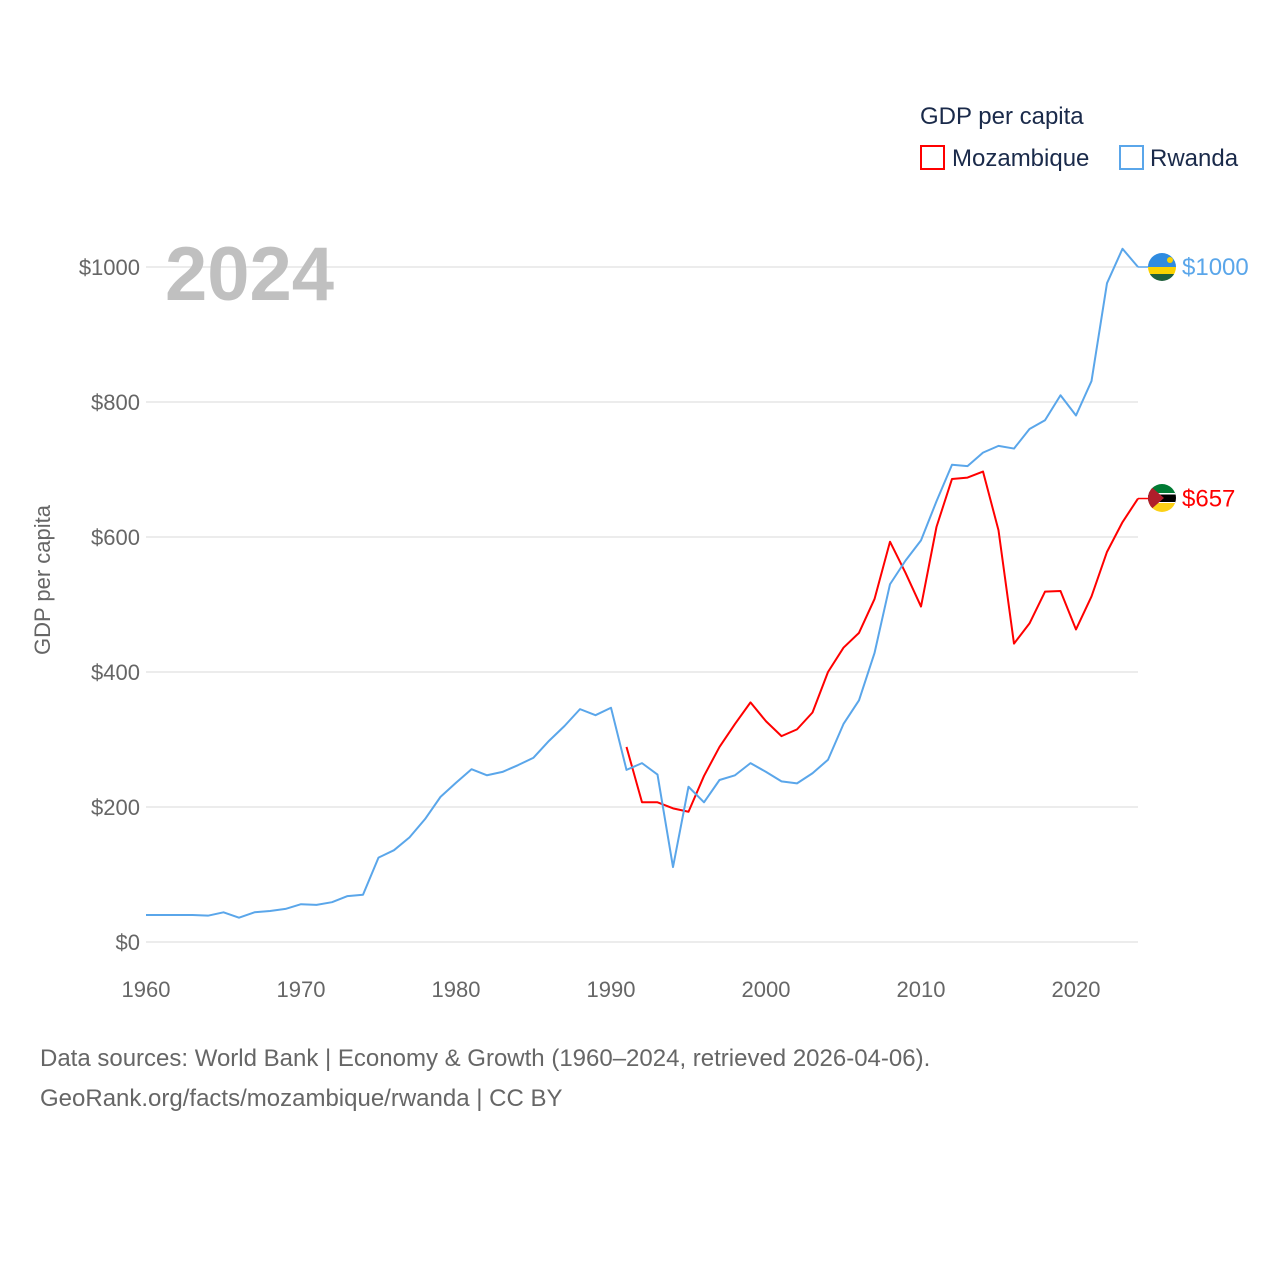 The image size is (1280, 1280). What do you see at coordinates (882, 641) in the screenshot?
I see `series-line-mozambique` at bounding box center [882, 641].